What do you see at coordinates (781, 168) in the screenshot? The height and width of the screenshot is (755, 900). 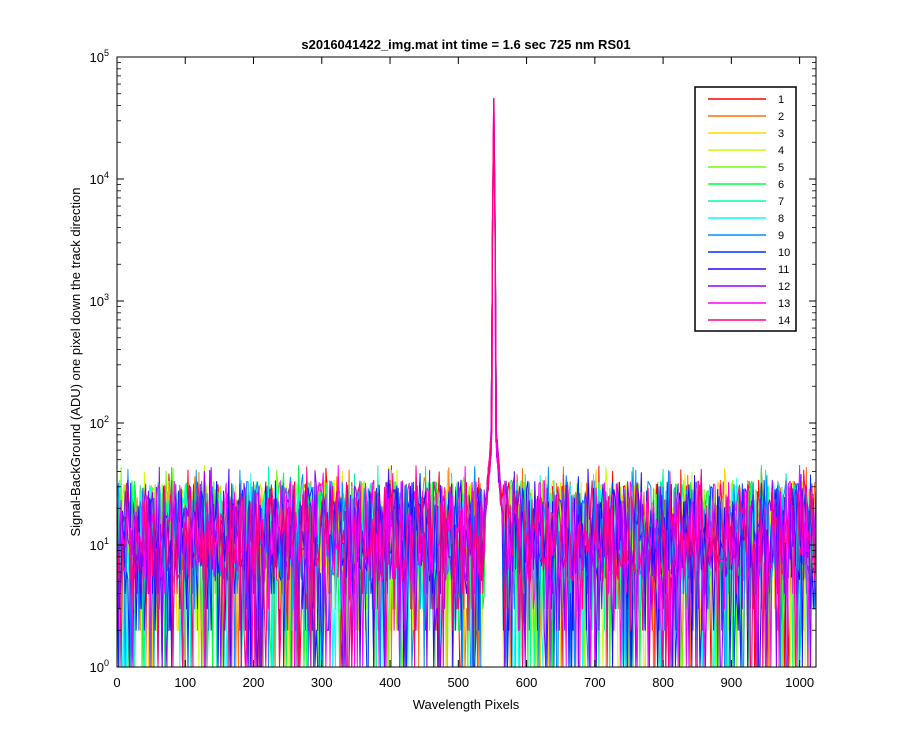 I see `legend-label-5: 5` at bounding box center [781, 168].